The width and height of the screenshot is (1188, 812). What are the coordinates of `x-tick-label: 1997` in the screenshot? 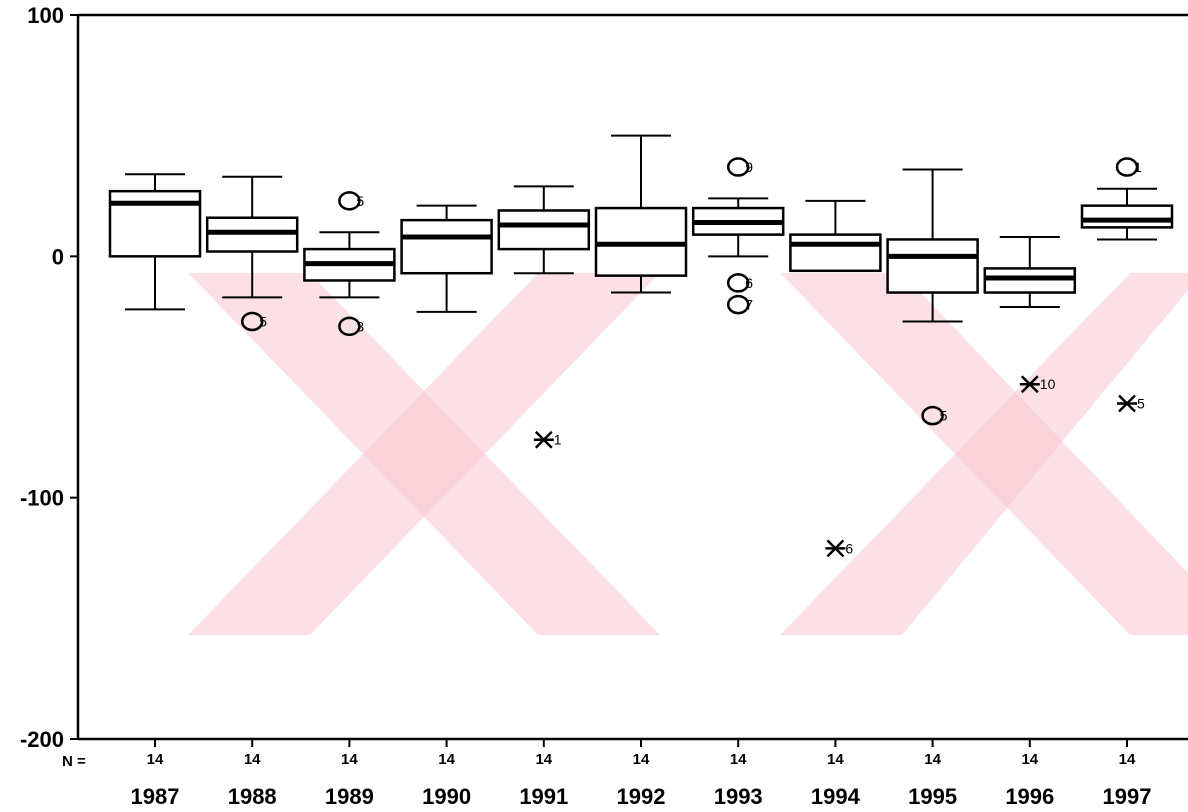 It's located at (1127, 796).